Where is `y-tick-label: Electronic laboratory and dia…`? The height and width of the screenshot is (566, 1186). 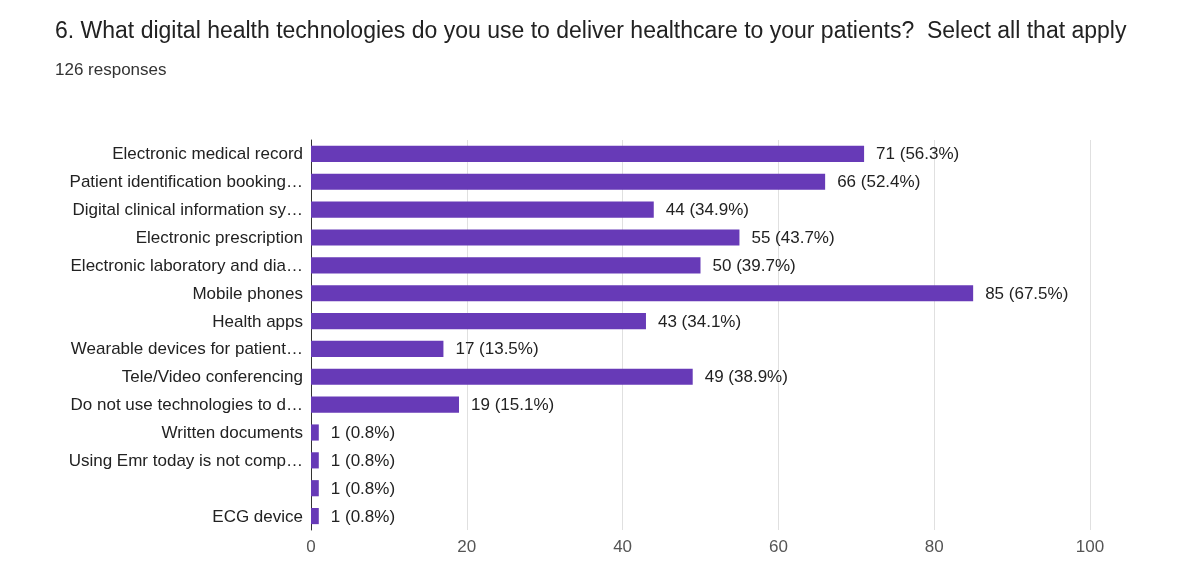
y-tick-label: Electronic laboratory and dia… is located at coordinates (186, 265).